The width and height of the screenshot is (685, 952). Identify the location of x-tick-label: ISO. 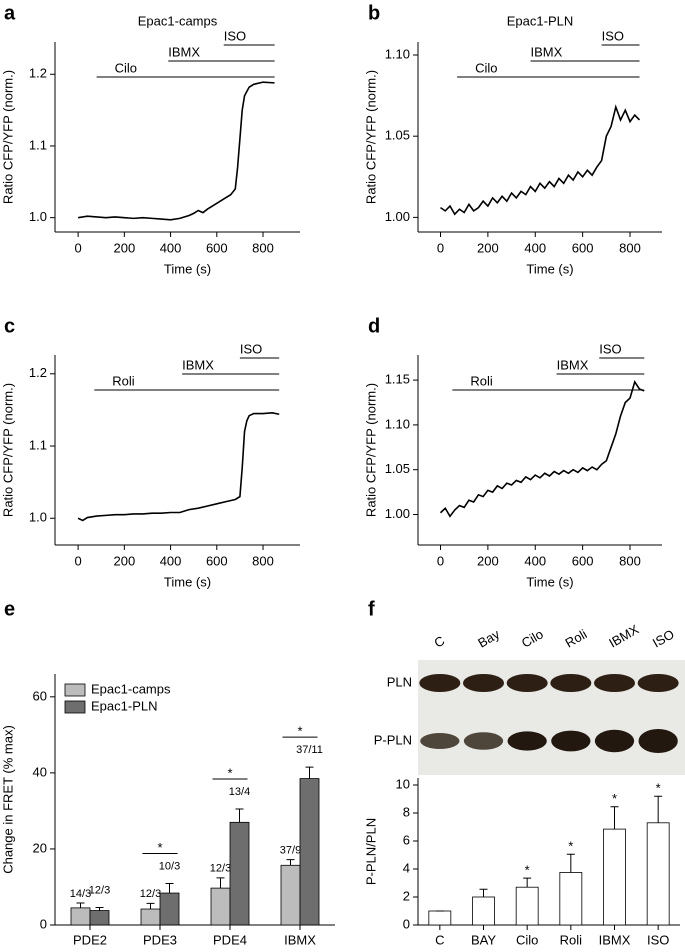
(658, 939).